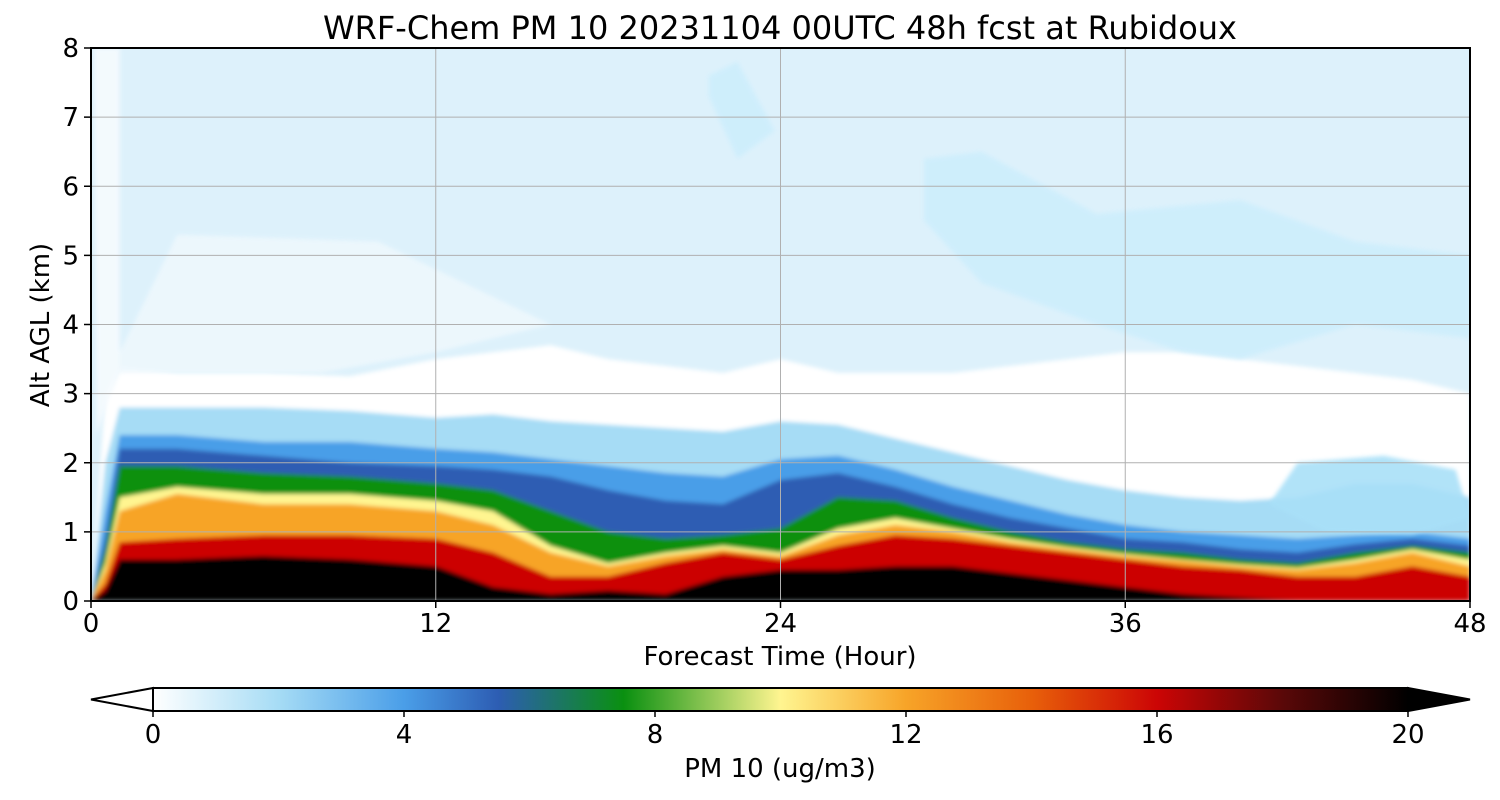 This screenshot has height=800, width=1500. I want to click on x-tick-label: 48, so click(1469, 624).